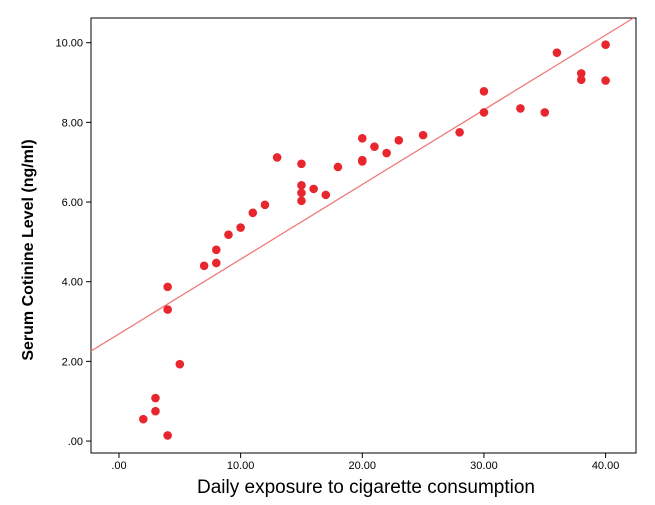 The image size is (655, 505). Describe the element at coordinates (28, 249) in the screenshot. I see `y-axis-title: Serum Cotinine Level (ng/ml)` at that location.